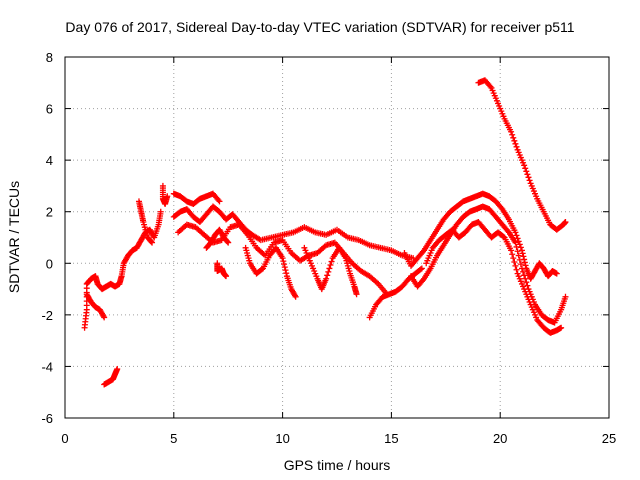 The height and width of the screenshot is (480, 640). I want to click on x-tick-label: 20, so click(500, 438).